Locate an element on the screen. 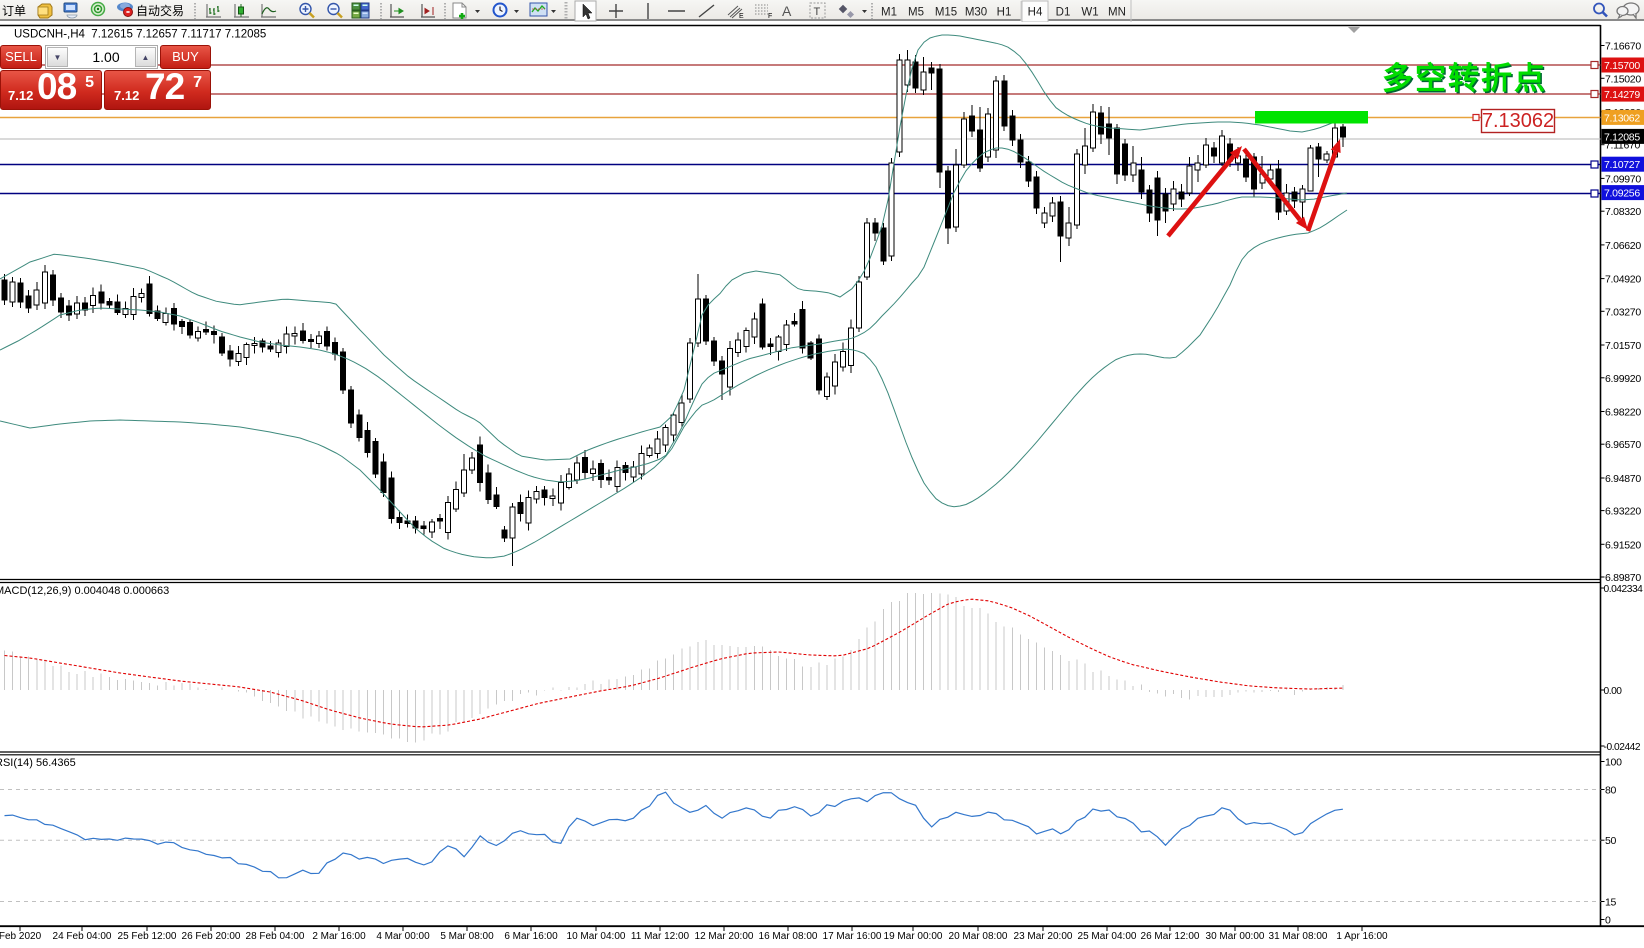 This screenshot has width=1644, height=948. svg-text: 6.91520 is located at coordinates (1623, 545).